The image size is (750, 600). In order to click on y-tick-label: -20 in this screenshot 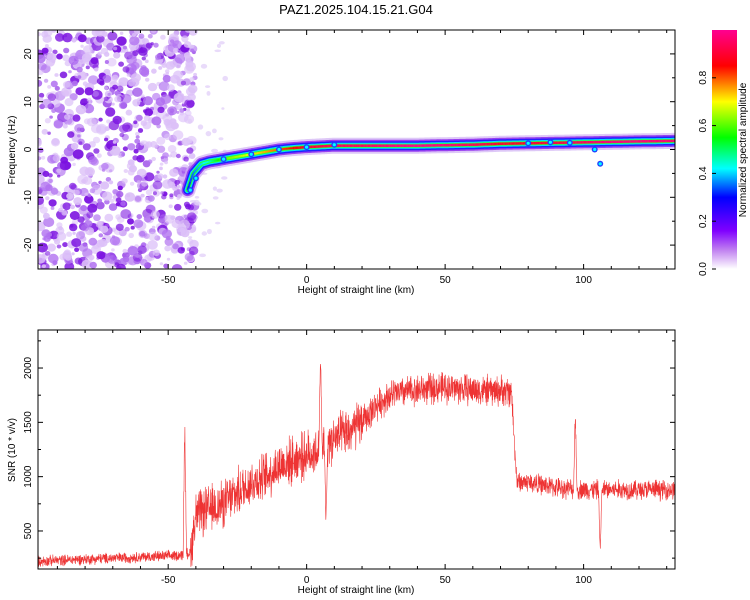, I will do `click(28, 244)`.